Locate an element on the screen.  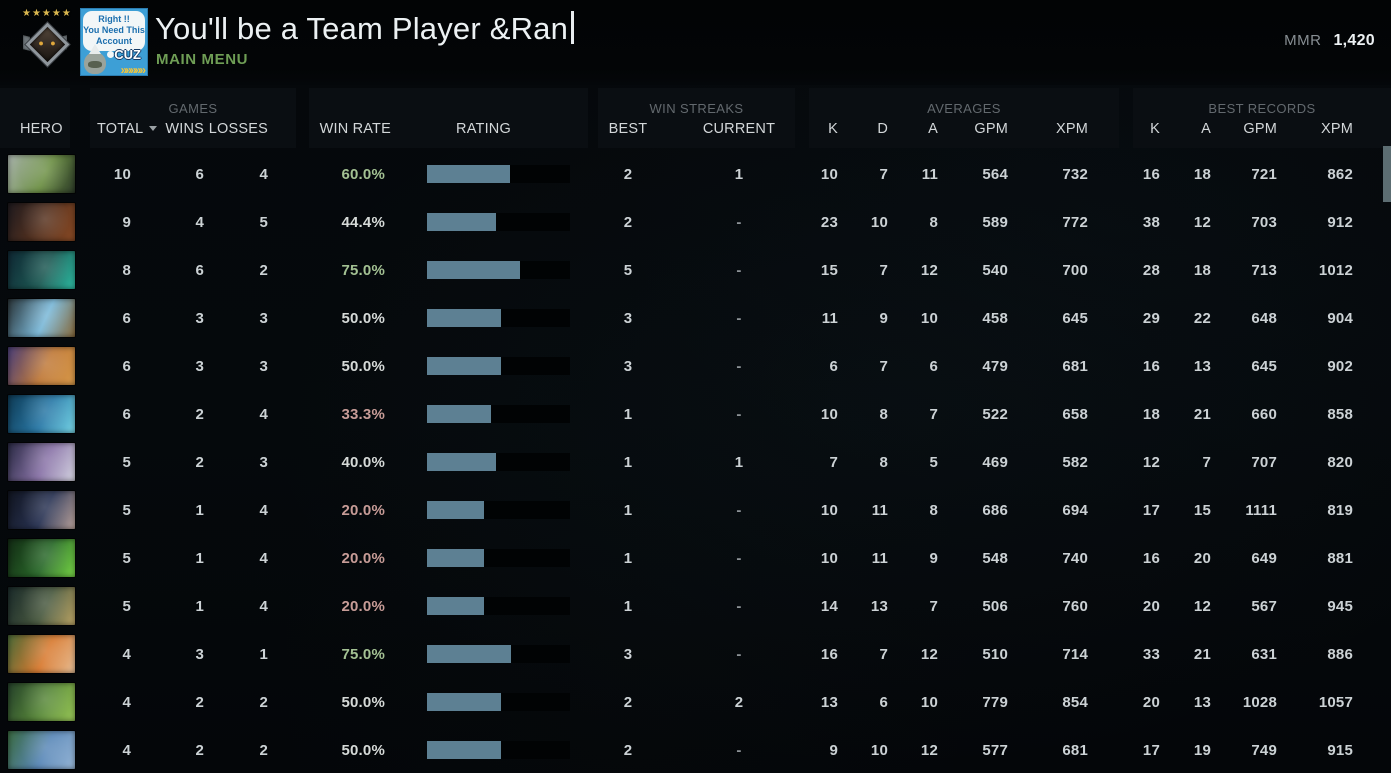
scrollbar-thumb is located at coordinates (1387, 174).